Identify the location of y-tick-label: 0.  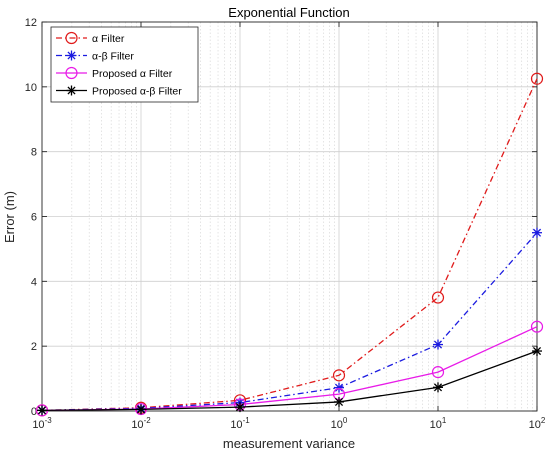
(34, 412).